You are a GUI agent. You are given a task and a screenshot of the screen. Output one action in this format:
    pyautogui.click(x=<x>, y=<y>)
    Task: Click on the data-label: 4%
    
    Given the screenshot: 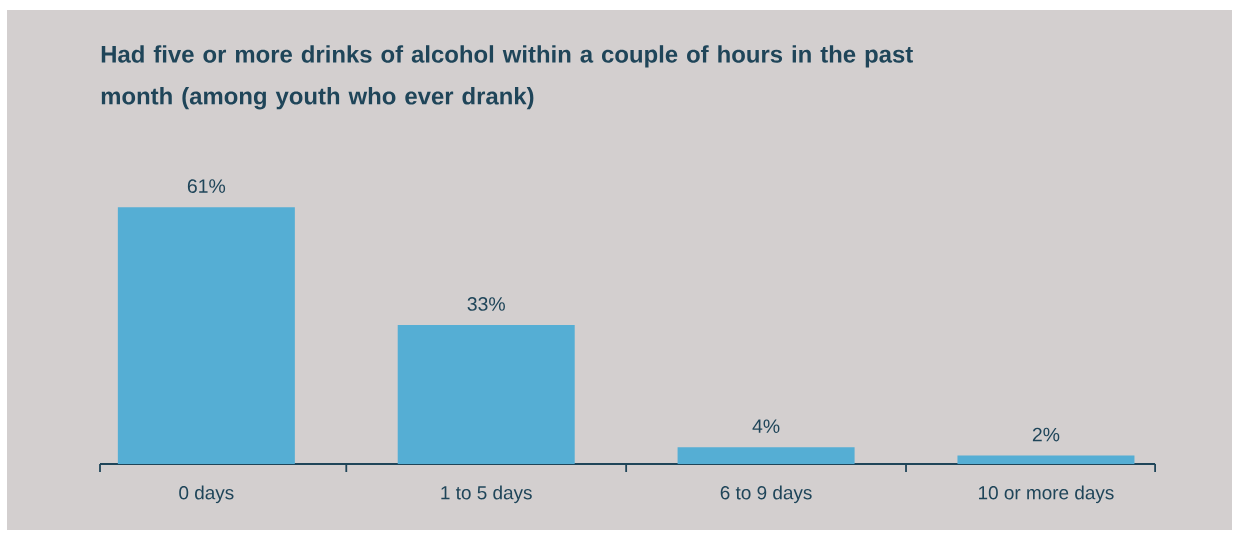 What is the action you would take?
    pyautogui.click(x=766, y=426)
    